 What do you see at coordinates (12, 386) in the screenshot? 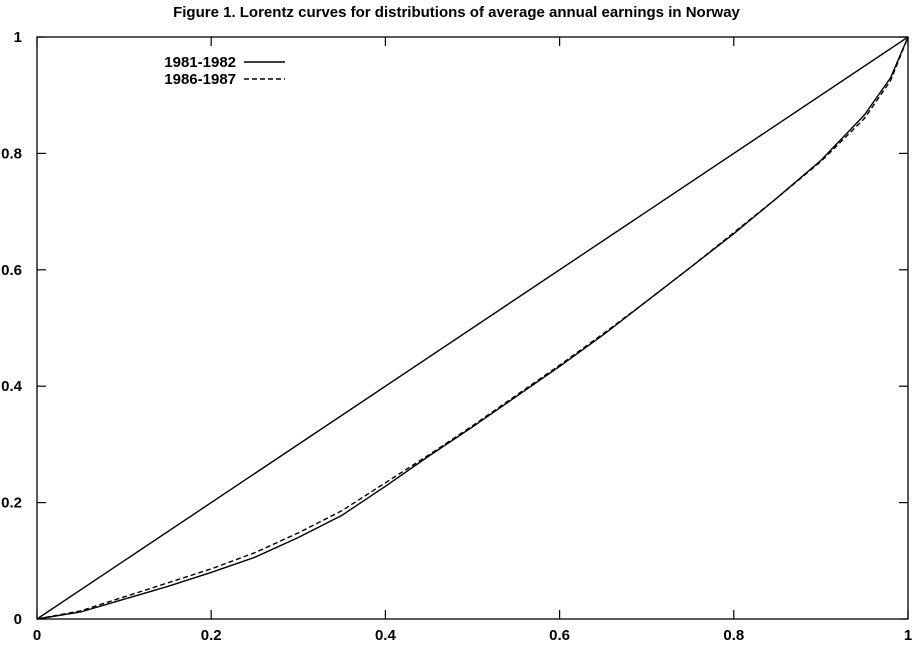
I see `y-tick-label: 0.4` at bounding box center [12, 386].